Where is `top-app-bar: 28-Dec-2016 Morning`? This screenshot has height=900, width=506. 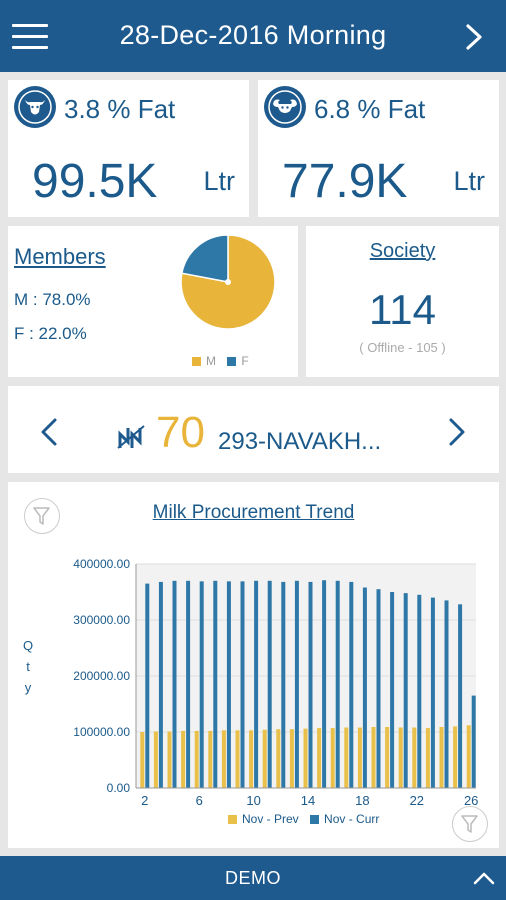
top-app-bar: 28-Dec-2016 Morning is located at coordinates (253, 36).